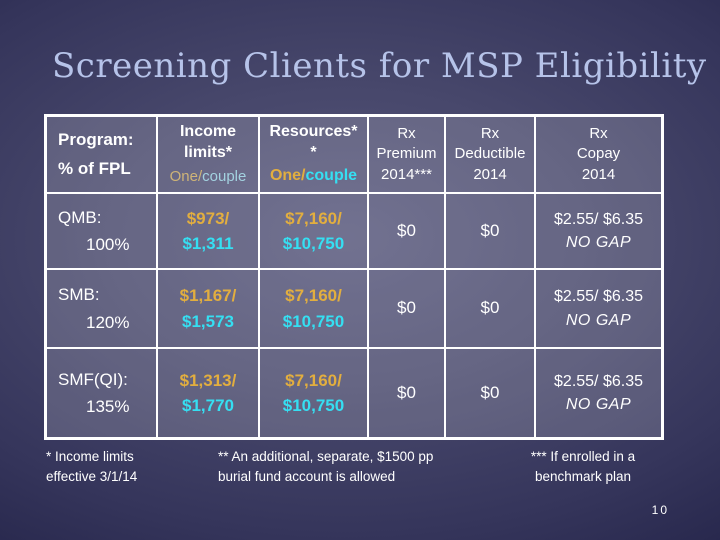  I want to click on rx-copay-line3: 2014, so click(598, 174).